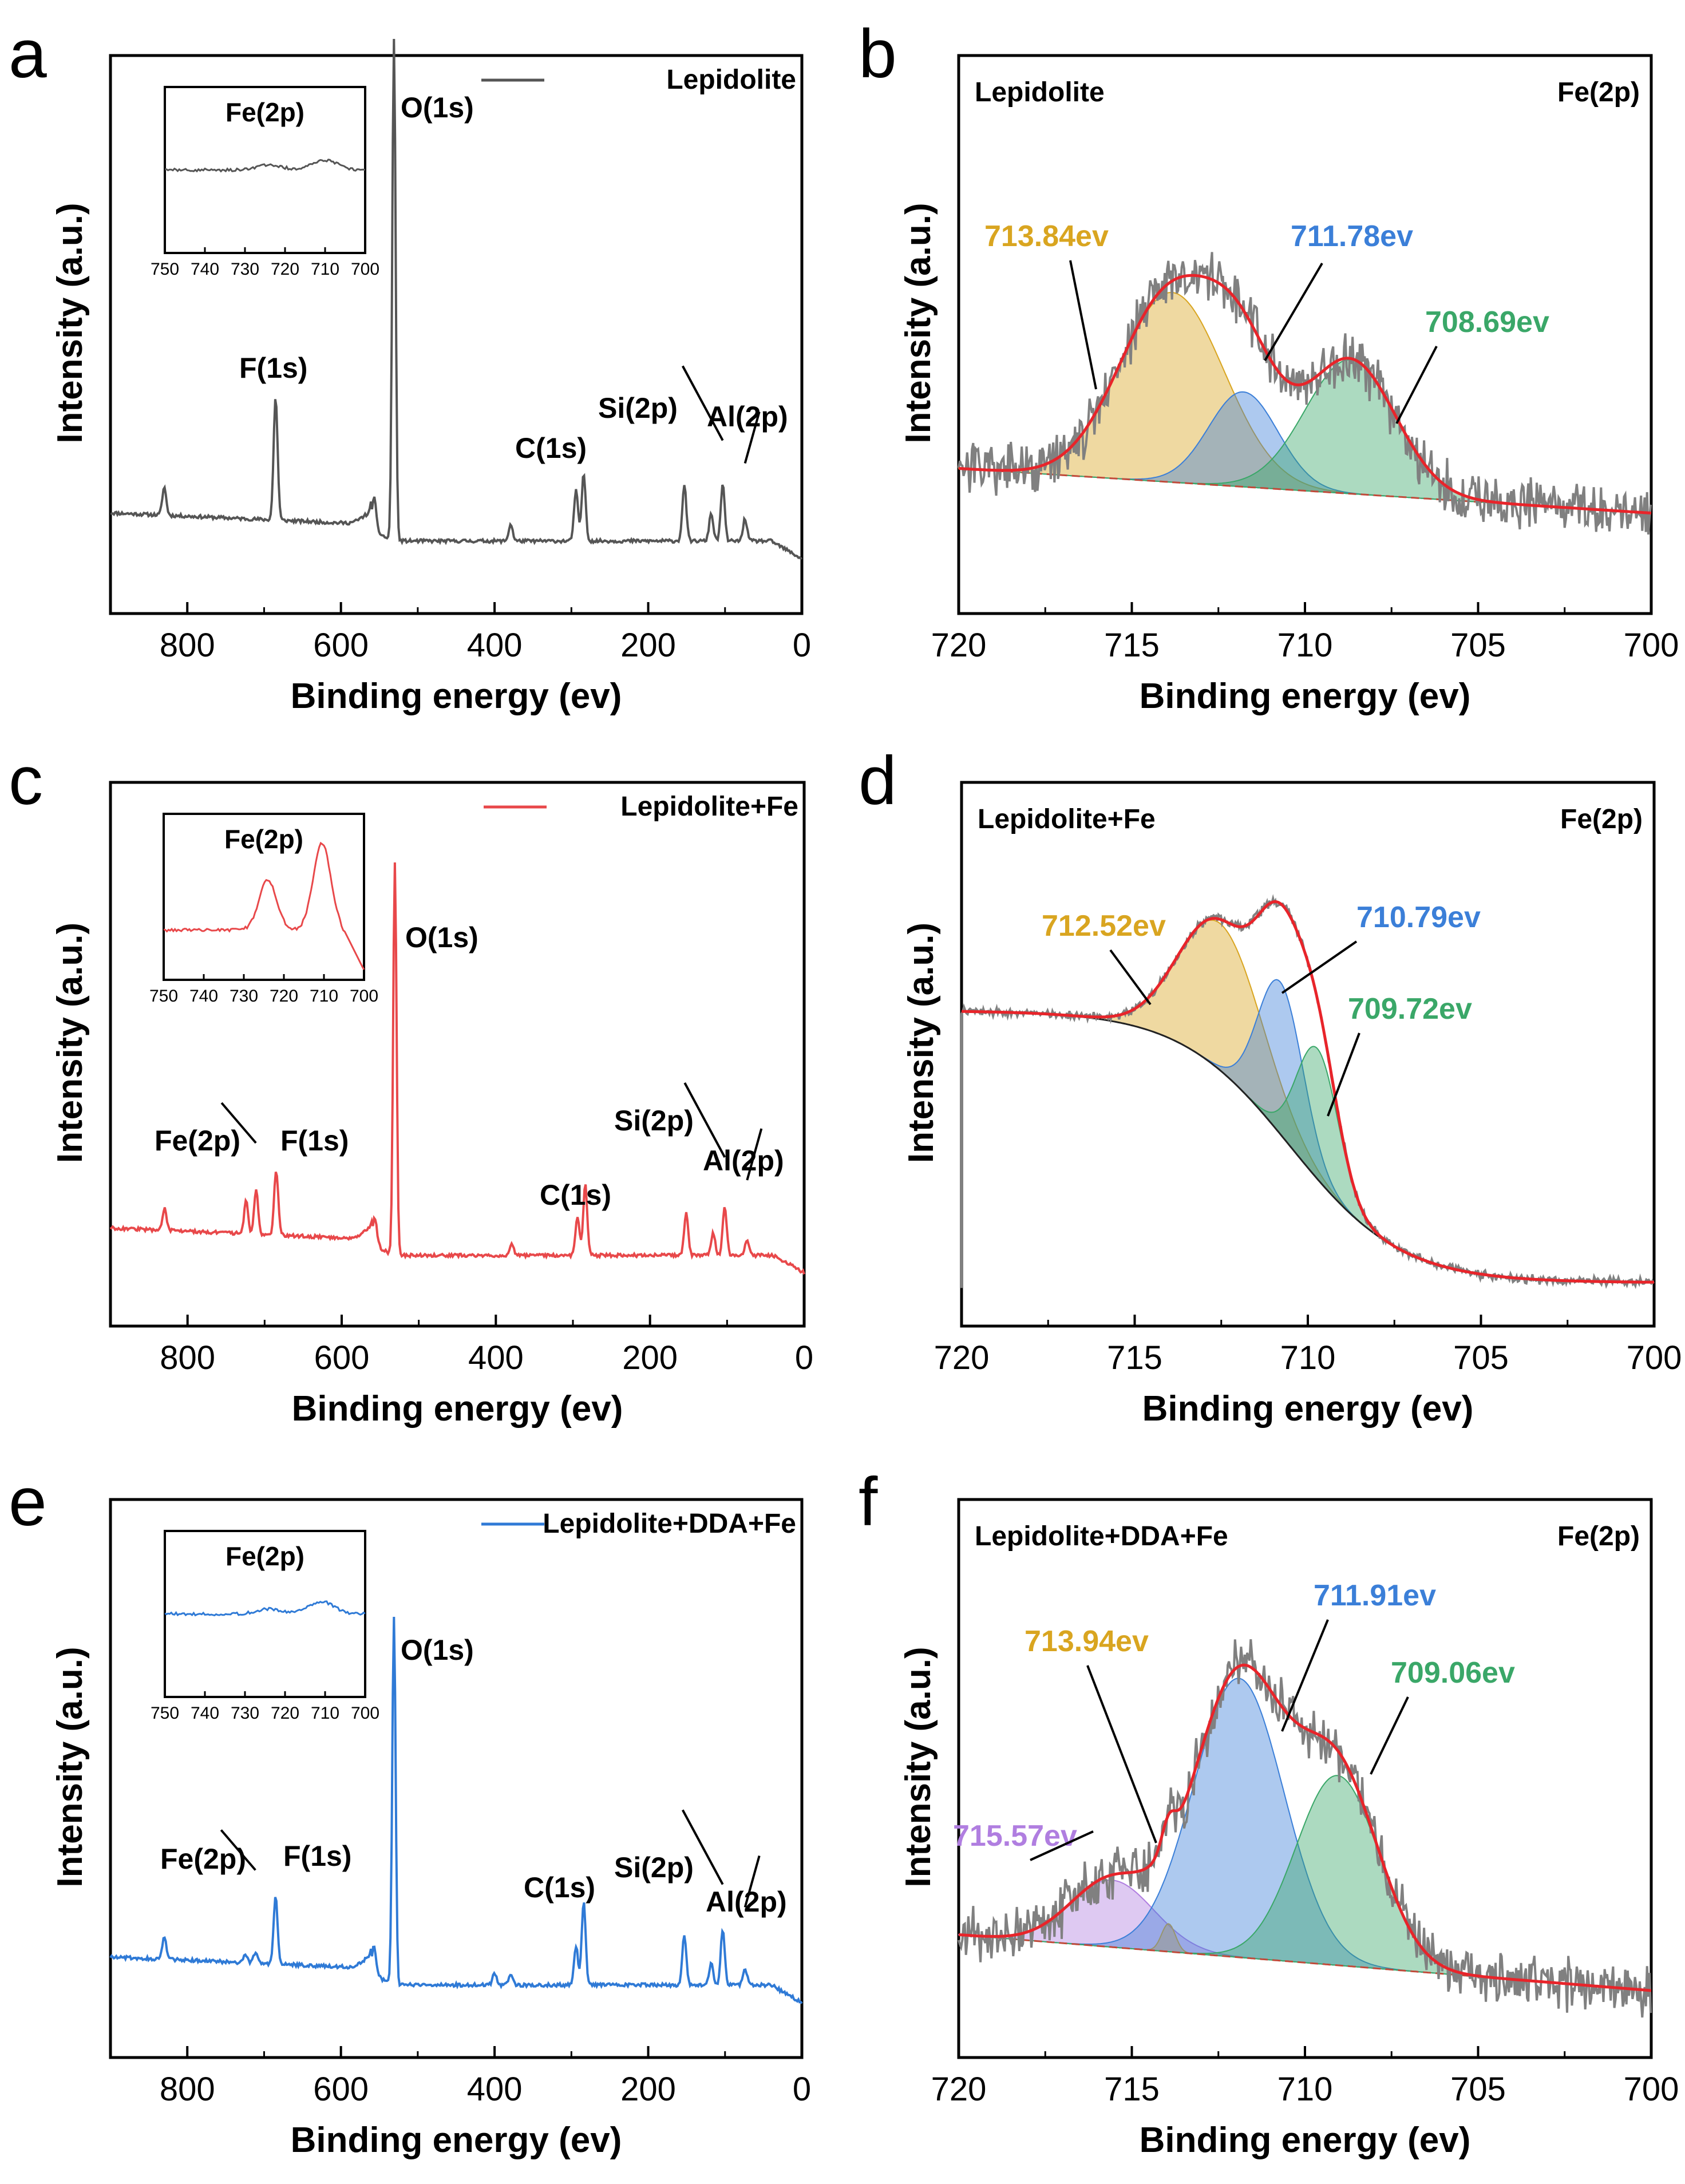 The image size is (1685, 2184). Describe the element at coordinates (962, 1357) in the screenshot. I see `x-tick-label: 720` at that location.